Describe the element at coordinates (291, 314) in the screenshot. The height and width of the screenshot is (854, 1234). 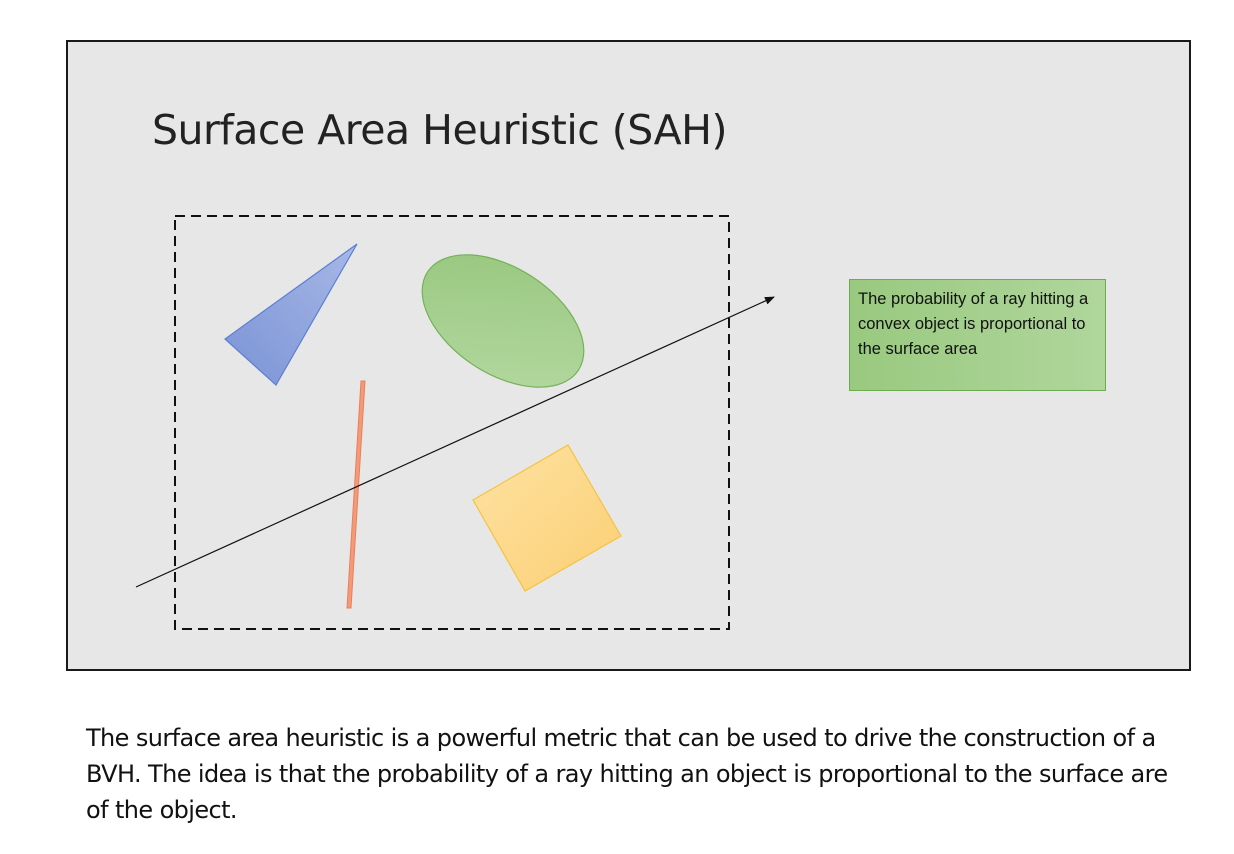
I see `triangle-shape` at that location.